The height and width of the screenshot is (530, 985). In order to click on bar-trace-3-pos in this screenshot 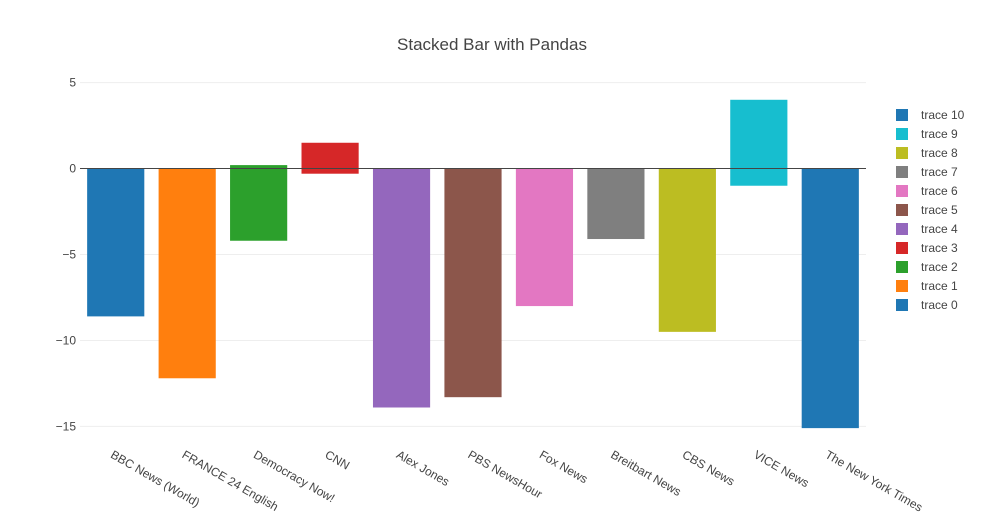, I will do `click(330, 155)`.